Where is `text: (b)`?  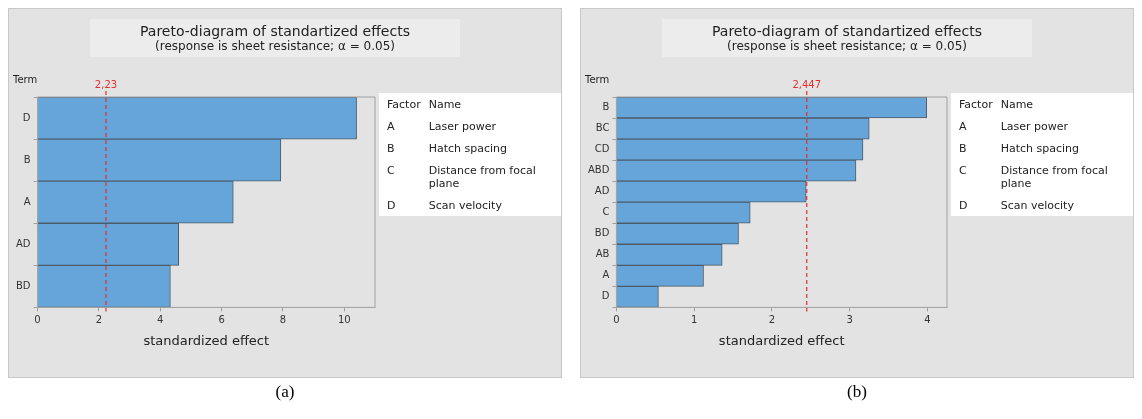 text: (b) is located at coordinates (857, 392).